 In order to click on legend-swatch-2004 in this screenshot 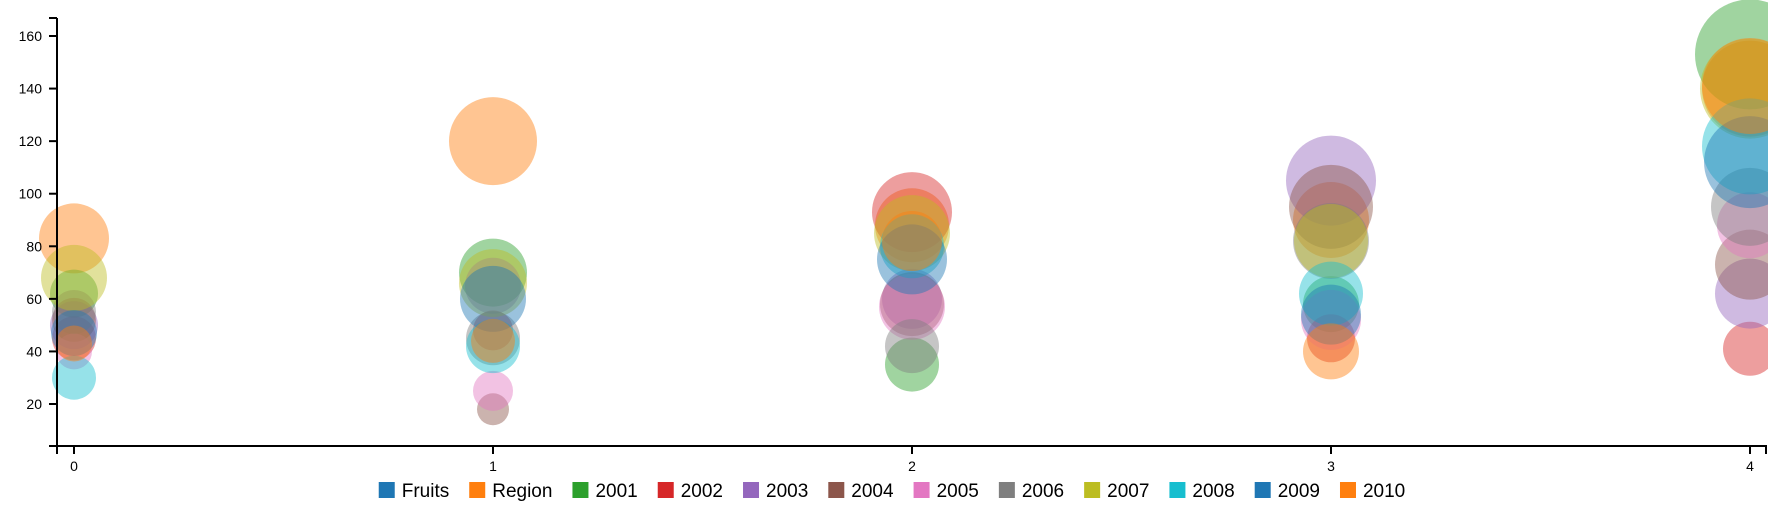, I will do `click(836, 490)`.